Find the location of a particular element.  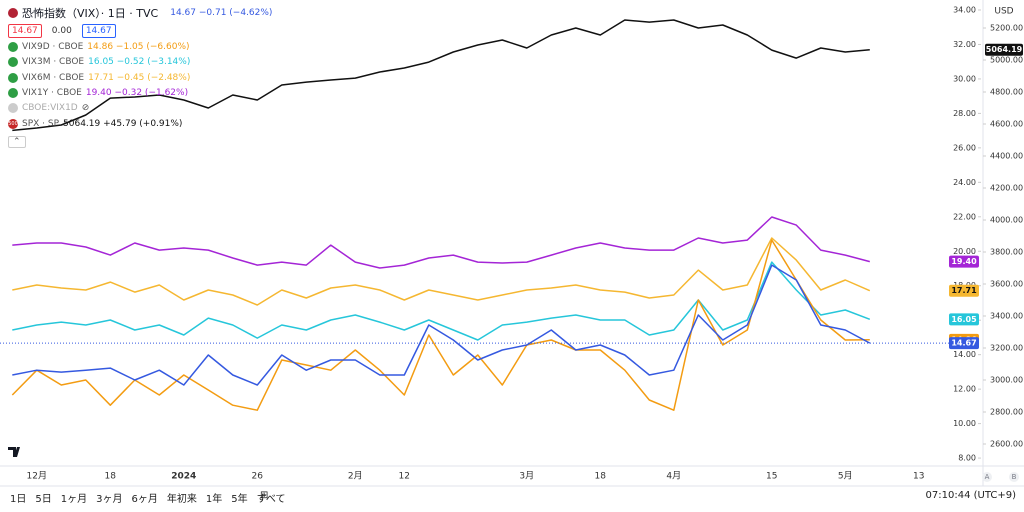

legend-value: 16.05 −0.52 (−3.14%) is located at coordinates (139, 62).